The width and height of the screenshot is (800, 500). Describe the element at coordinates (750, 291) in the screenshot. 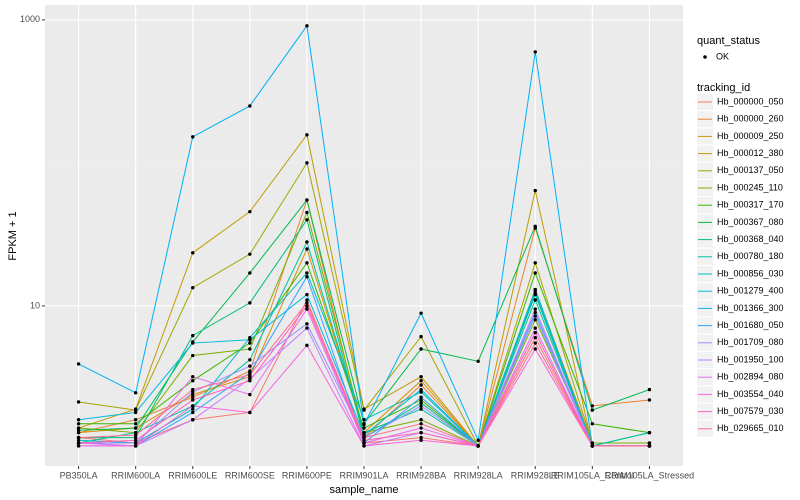

I see `legend-label: Hb_001279_400` at that location.